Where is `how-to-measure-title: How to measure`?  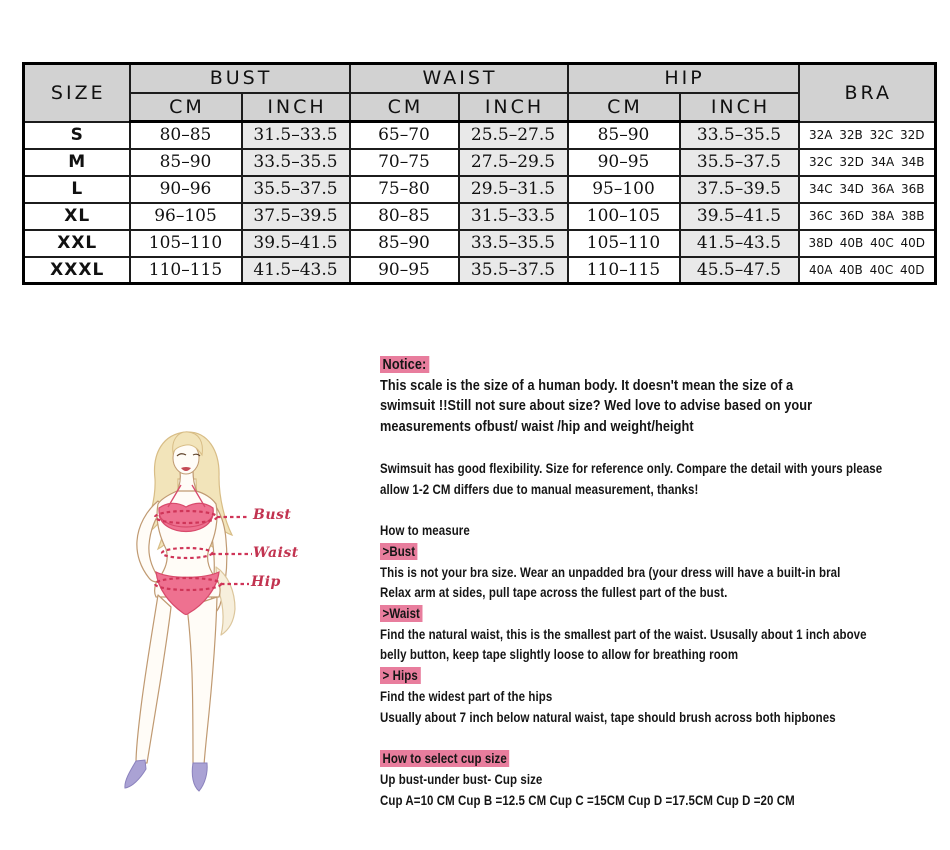 how-to-measure-title: How to measure is located at coordinates (425, 531).